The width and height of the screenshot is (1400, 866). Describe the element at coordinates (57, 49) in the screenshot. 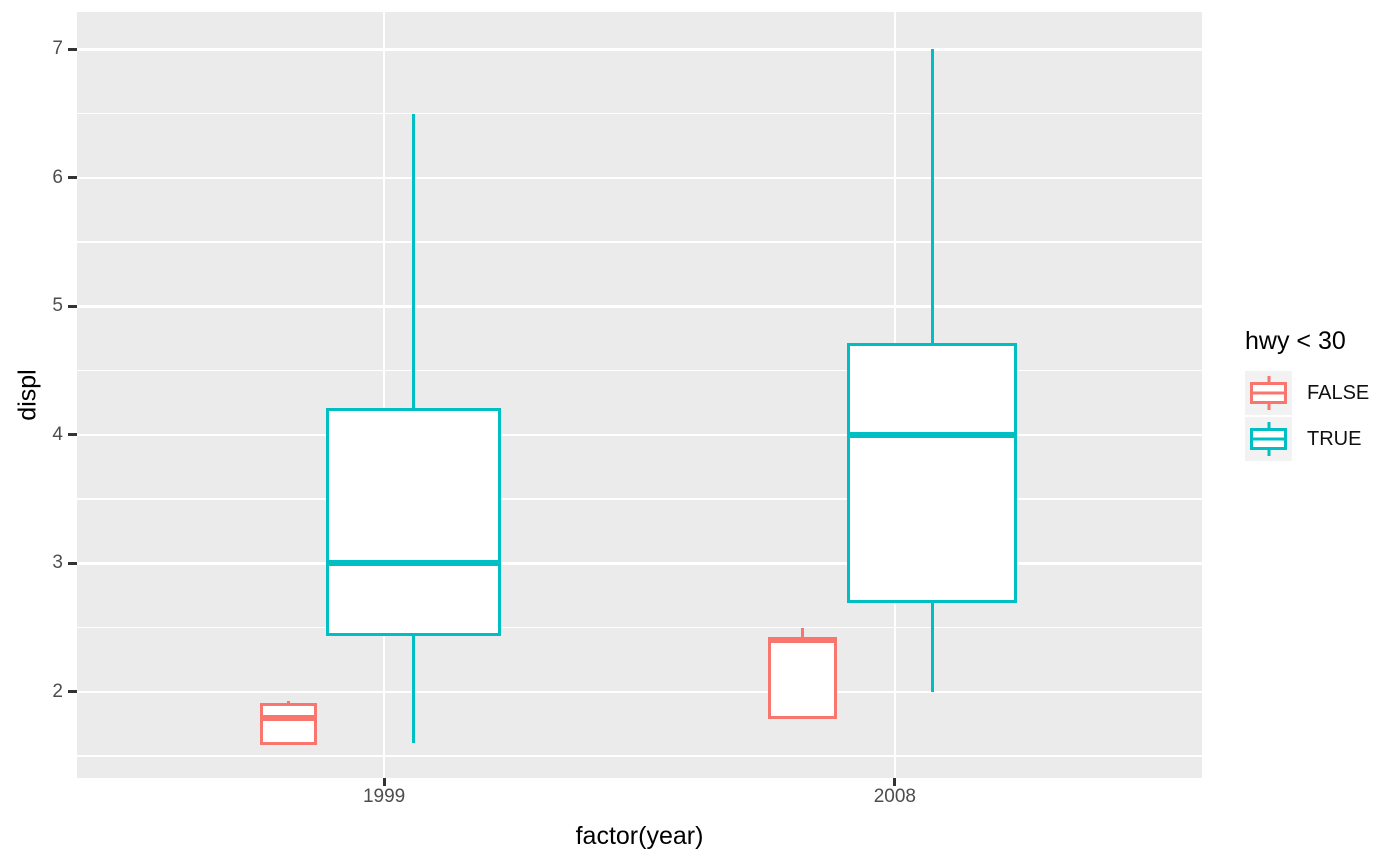

I see `y-tick-label: 7` at that location.